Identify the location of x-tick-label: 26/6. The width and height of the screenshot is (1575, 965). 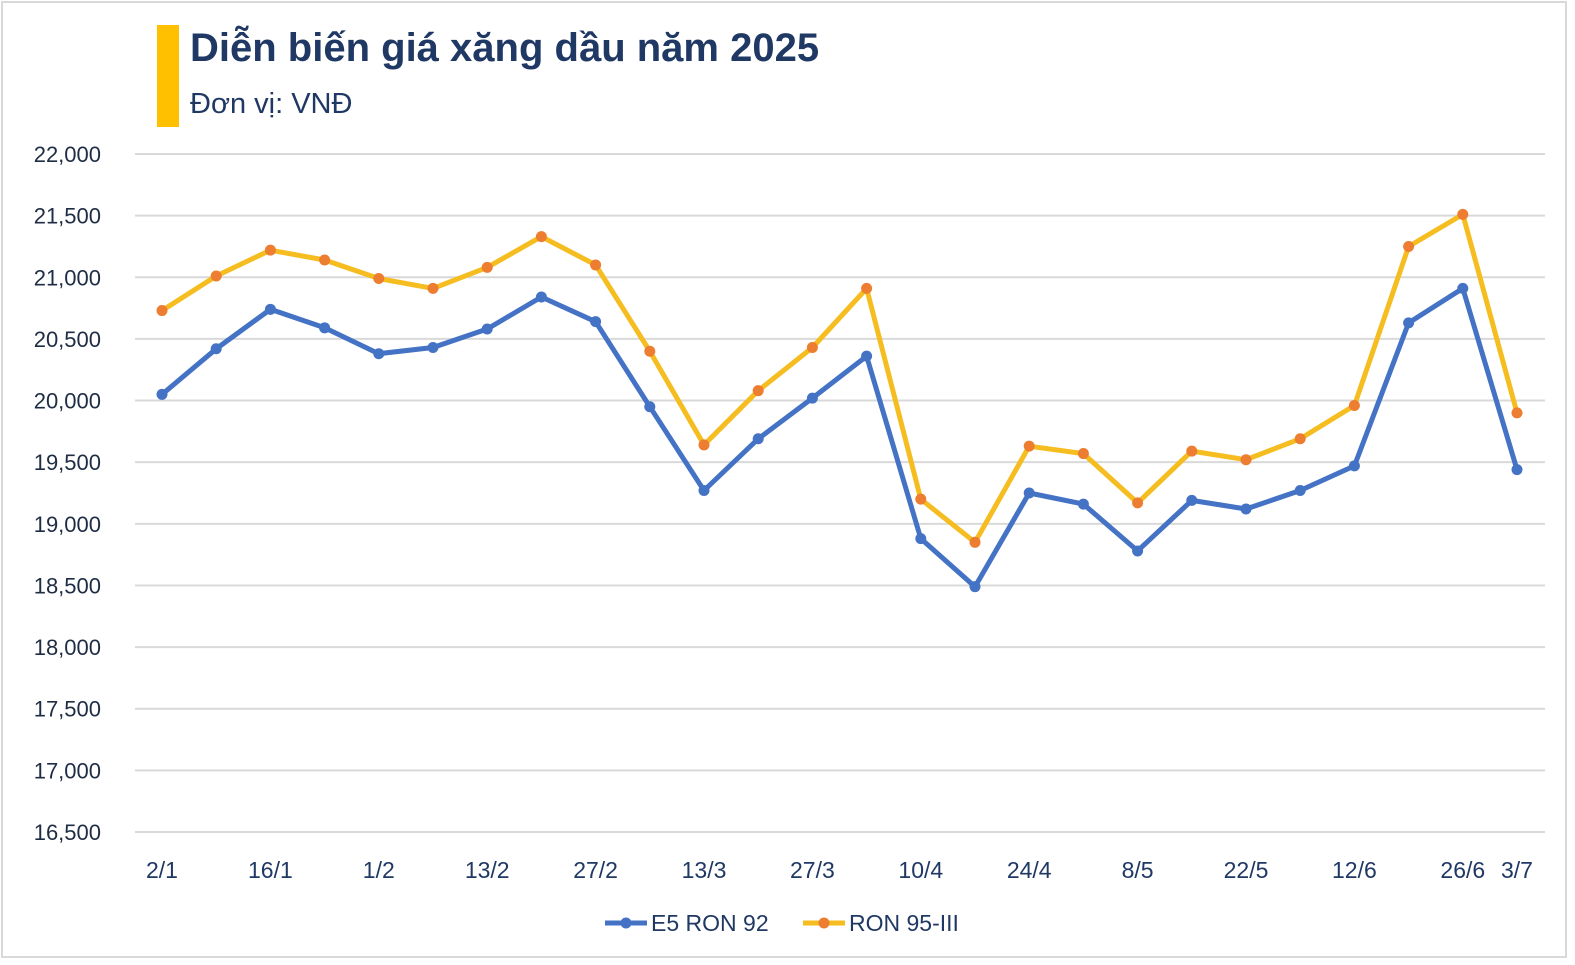
(1462, 870).